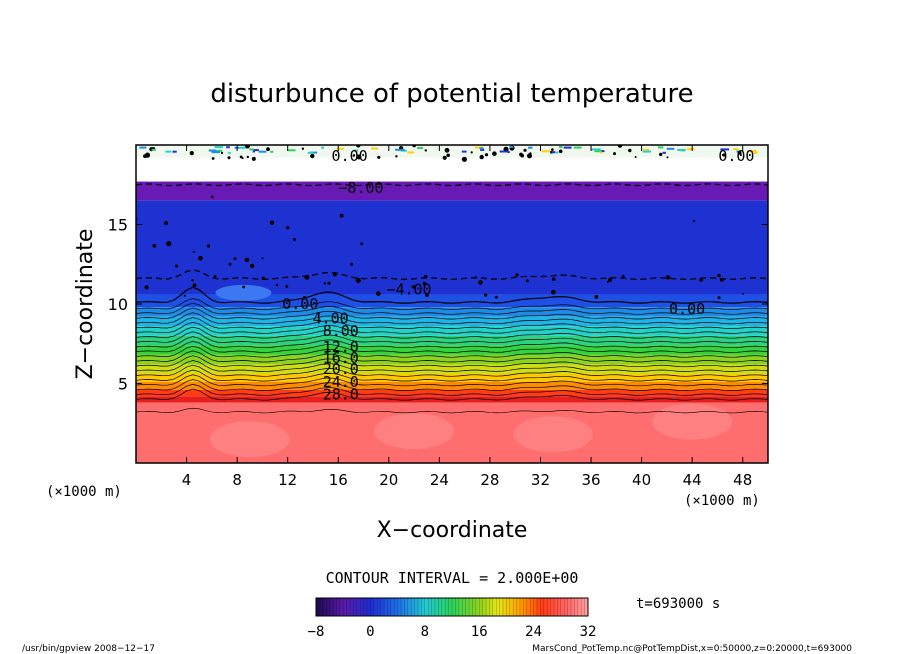 This screenshot has height=654, width=904. I want to click on x-tick-label: 40, so click(641, 480).